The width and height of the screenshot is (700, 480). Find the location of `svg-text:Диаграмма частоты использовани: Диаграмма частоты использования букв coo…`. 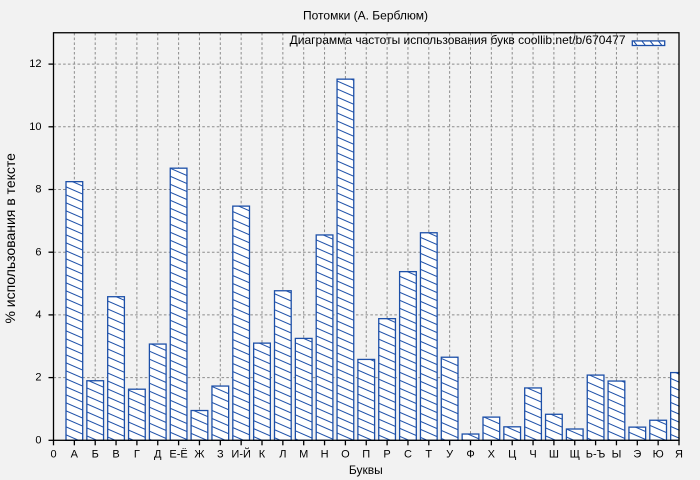

svg-text:Диаграмма частоты использовани: Диаграмма частоты использования букв coo… is located at coordinates (458, 40).